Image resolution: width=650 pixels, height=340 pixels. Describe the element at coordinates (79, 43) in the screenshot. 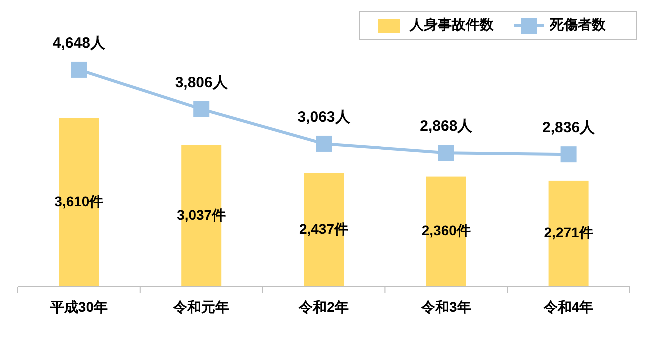

I see `data-label: 4,648人` at that location.